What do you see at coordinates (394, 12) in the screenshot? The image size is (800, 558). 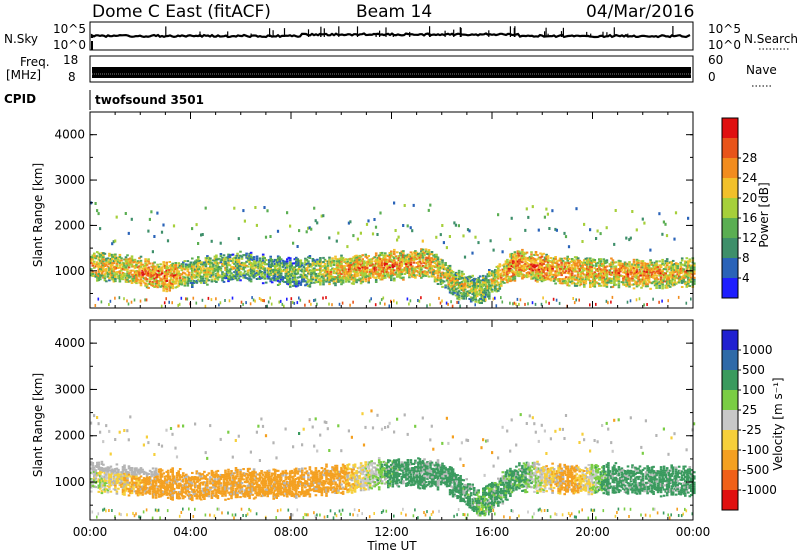 I see `beam-label: Beam 14` at bounding box center [394, 12].